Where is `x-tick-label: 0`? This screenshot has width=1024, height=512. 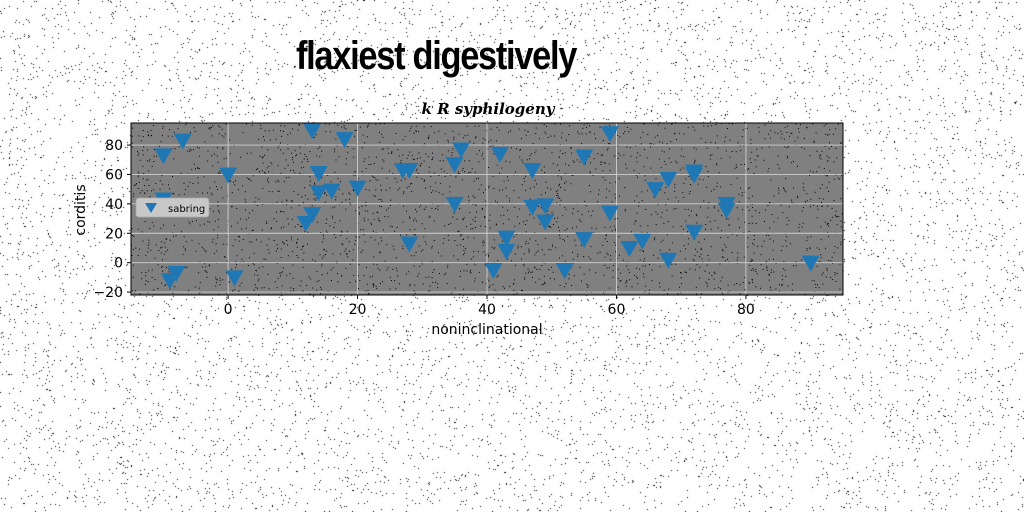
x-tick-label: 0 is located at coordinates (228, 310).